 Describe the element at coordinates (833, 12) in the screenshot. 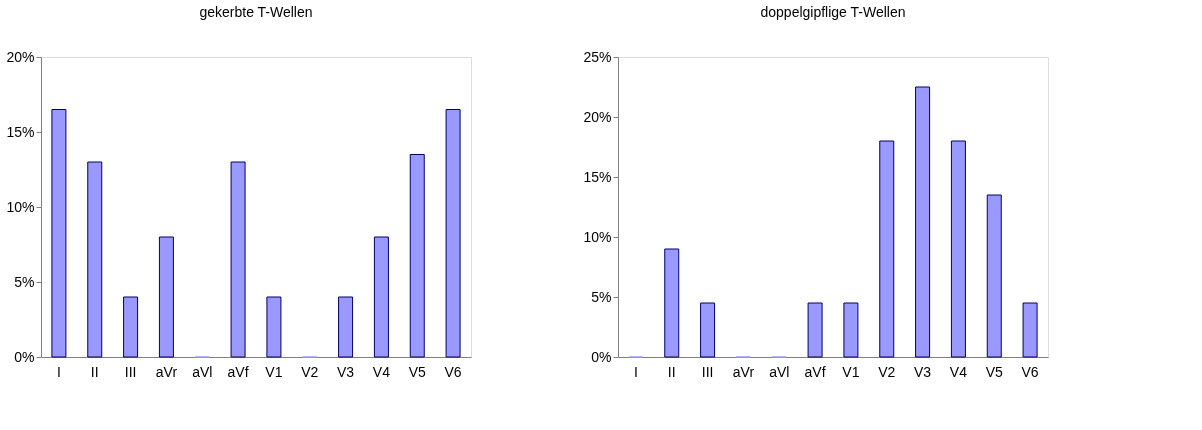

I see `chart-title: doppelgipflige T-Wellen` at that location.